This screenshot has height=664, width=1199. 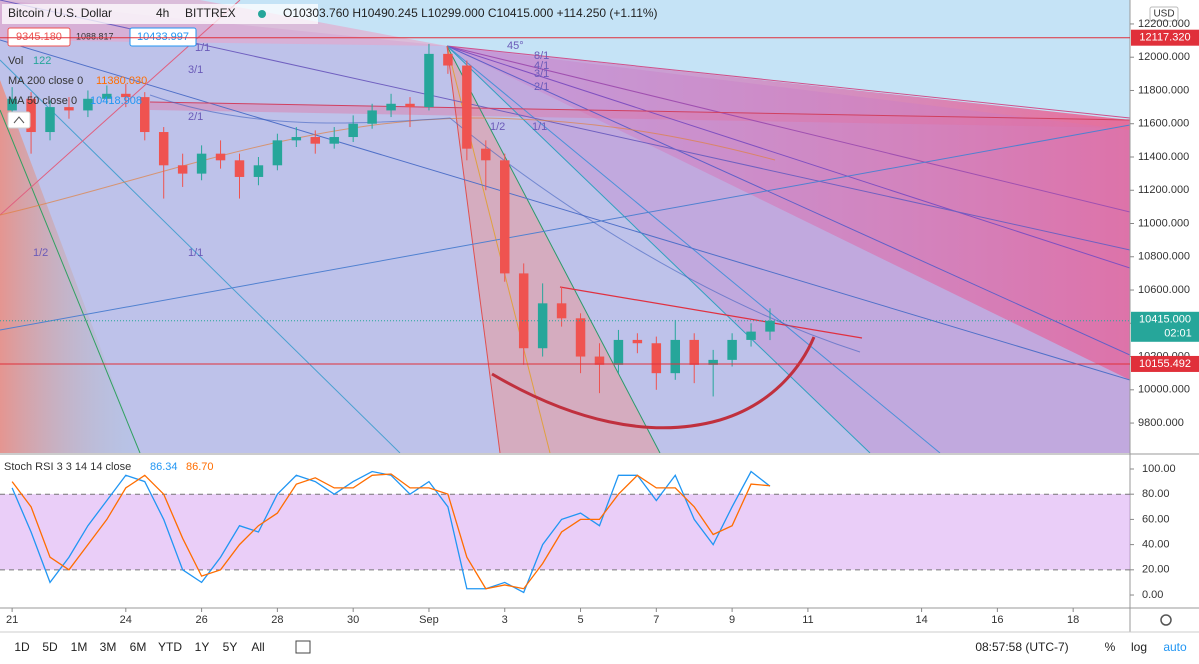 What do you see at coordinates (1166, 620) in the screenshot?
I see `settings-icon` at bounding box center [1166, 620].